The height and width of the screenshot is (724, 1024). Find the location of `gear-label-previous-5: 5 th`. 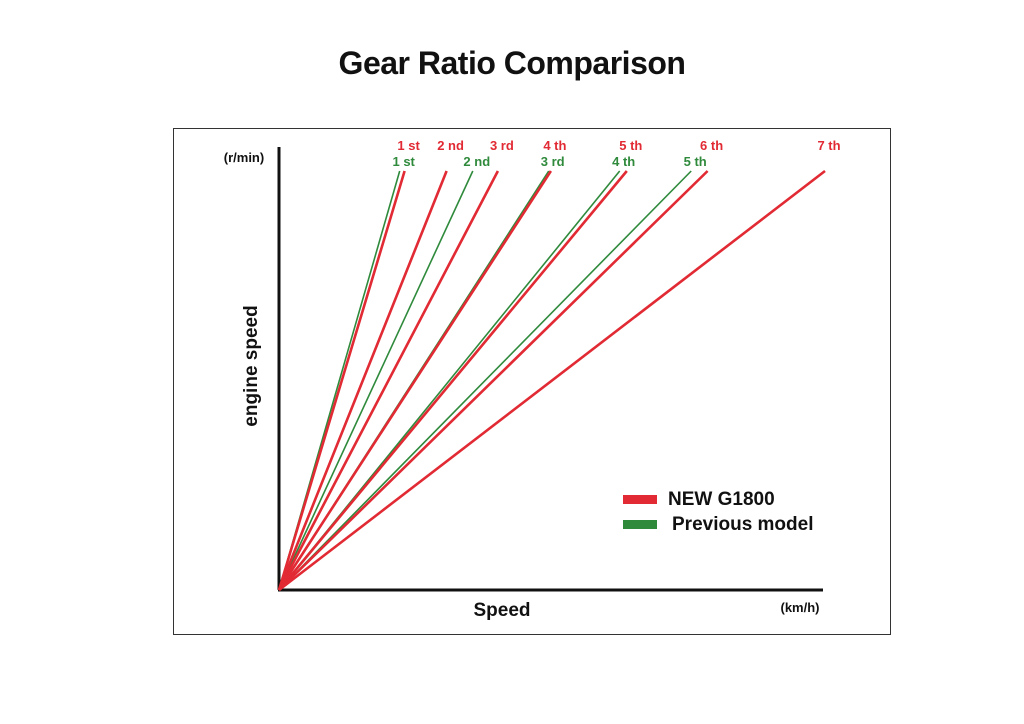

gear-label-previous-5: 5 th is located at coordinates (695, 161).